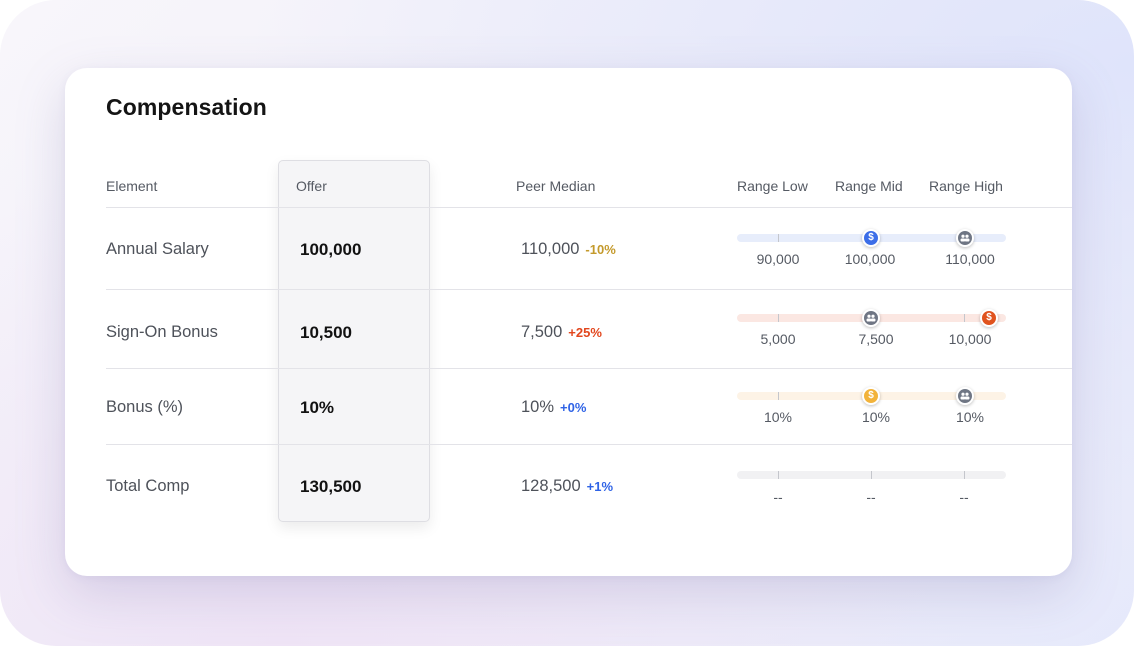 This screenshot has height=646, width=1134. Describe the element at coordinates (354, 341) in the screenshot. I see `offer-column-highlight` at that location.